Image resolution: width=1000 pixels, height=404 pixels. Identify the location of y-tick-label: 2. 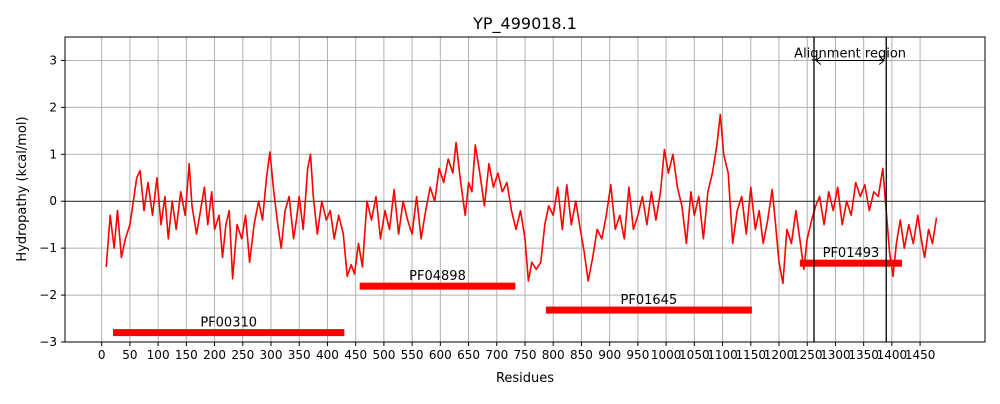
(53, 107).